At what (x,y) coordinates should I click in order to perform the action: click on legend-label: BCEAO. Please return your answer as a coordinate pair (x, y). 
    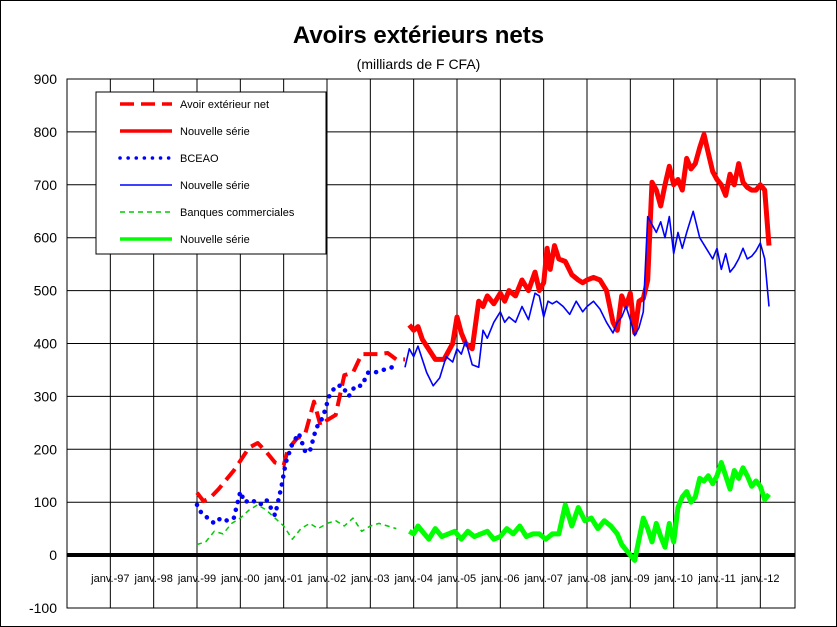
    Looking at the image, I should click on (199, 159).